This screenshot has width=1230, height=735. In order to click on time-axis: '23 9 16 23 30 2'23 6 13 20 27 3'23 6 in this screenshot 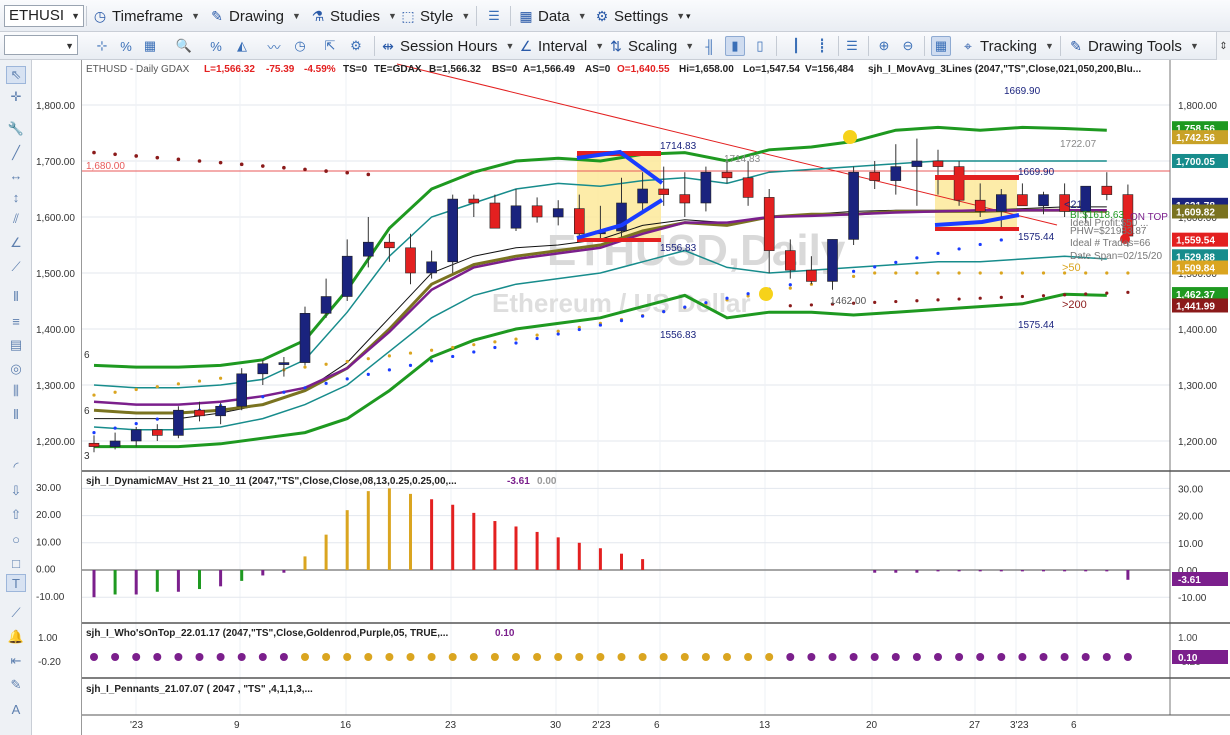, I will do `click(603, 725)`.